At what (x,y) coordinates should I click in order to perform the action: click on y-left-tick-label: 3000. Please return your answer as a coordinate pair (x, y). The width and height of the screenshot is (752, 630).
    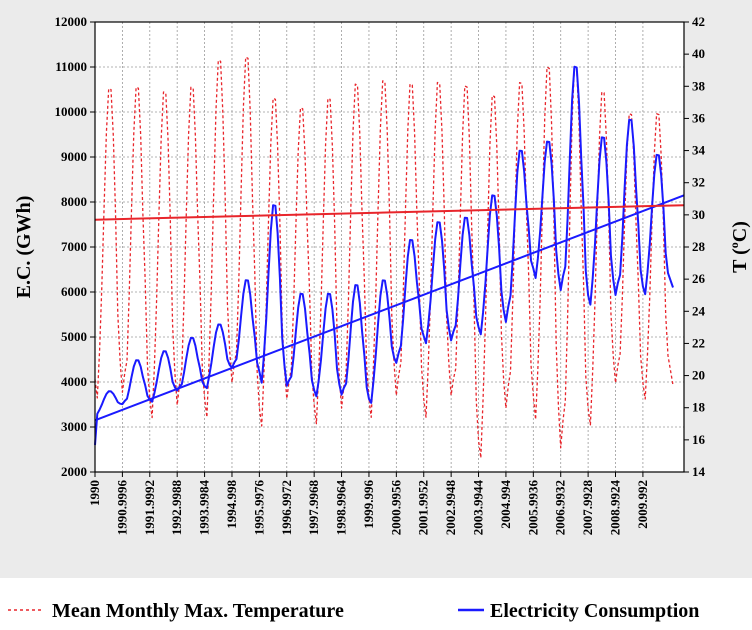
    Looking at the image, I should click on (74, 426).